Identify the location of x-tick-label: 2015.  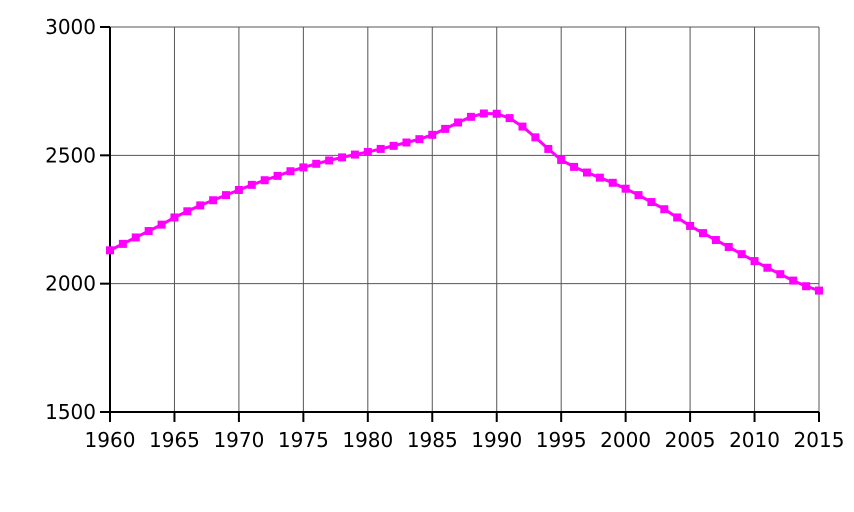
(819, 440).